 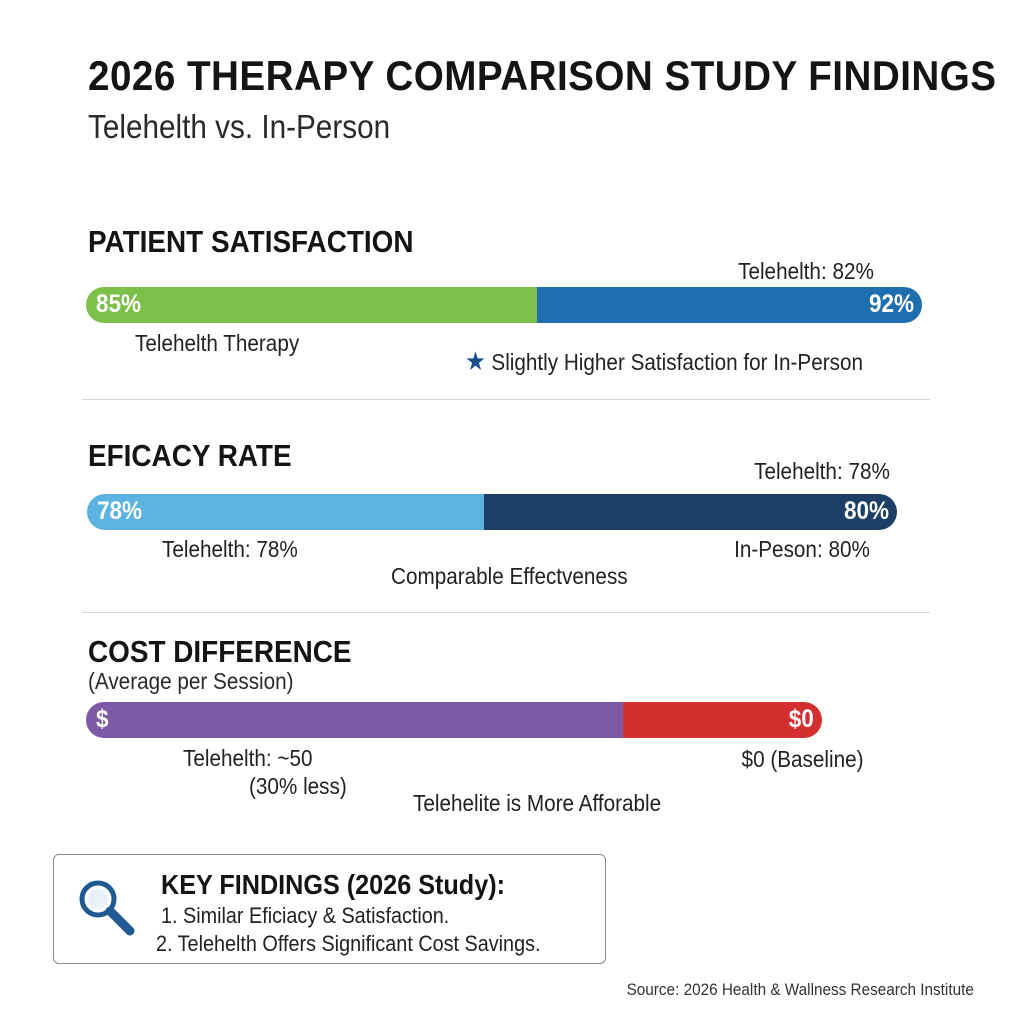 What do you see at coordinates (285, 512) in the screenshot?
I see `efficacy-telehealth-segment: 78%` at bounding box center [285, 512].